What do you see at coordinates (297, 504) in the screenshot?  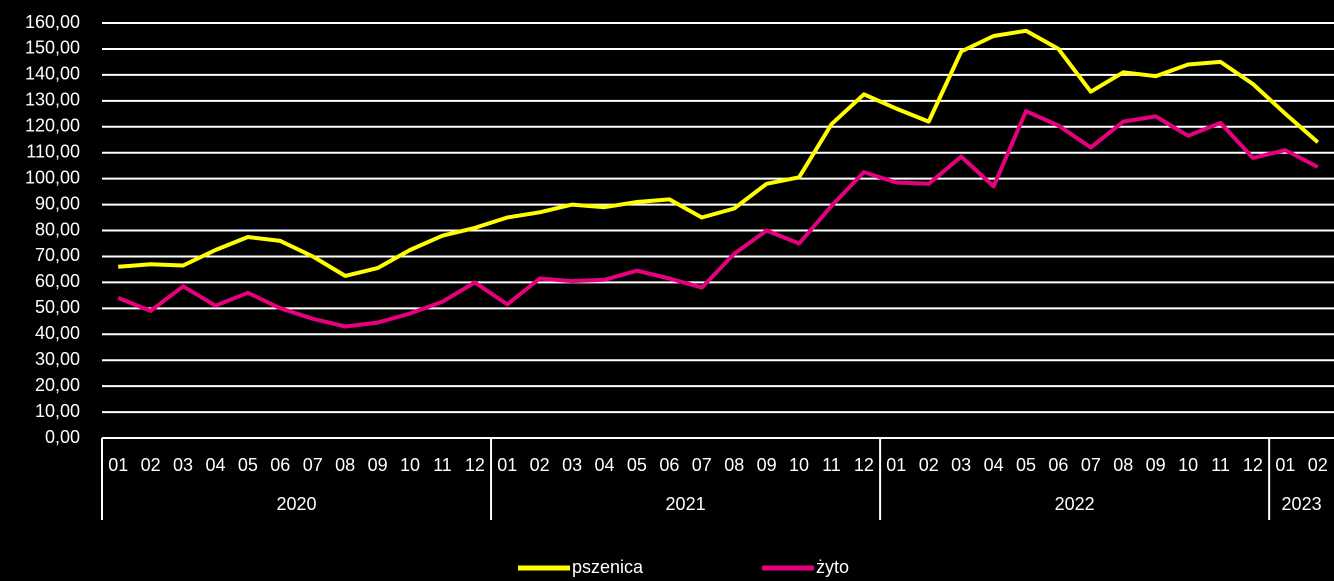 I see `x-group-label: 2020` at bounding box center [297, 504].